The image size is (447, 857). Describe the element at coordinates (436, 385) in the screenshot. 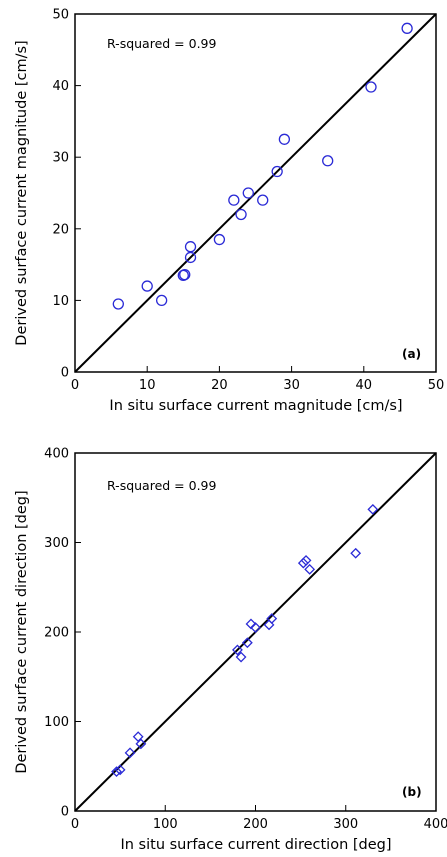

I see `x-tick-label: 50` at that location.